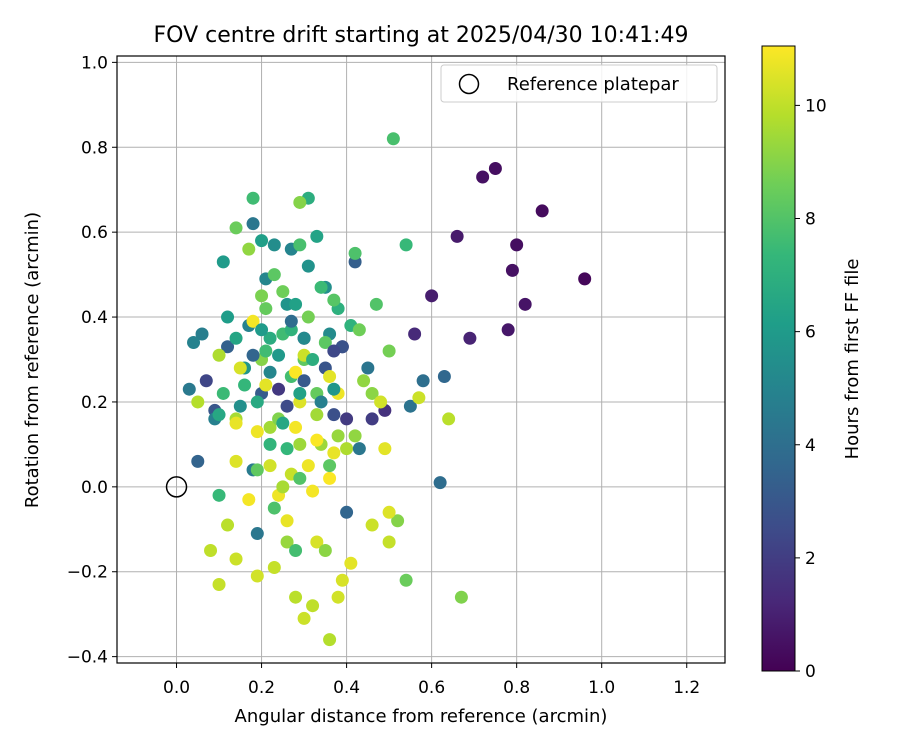 The width and height of the screenshot is (900, 750). I want to click on colorbar-tick-label: 4, so click(810, 446).